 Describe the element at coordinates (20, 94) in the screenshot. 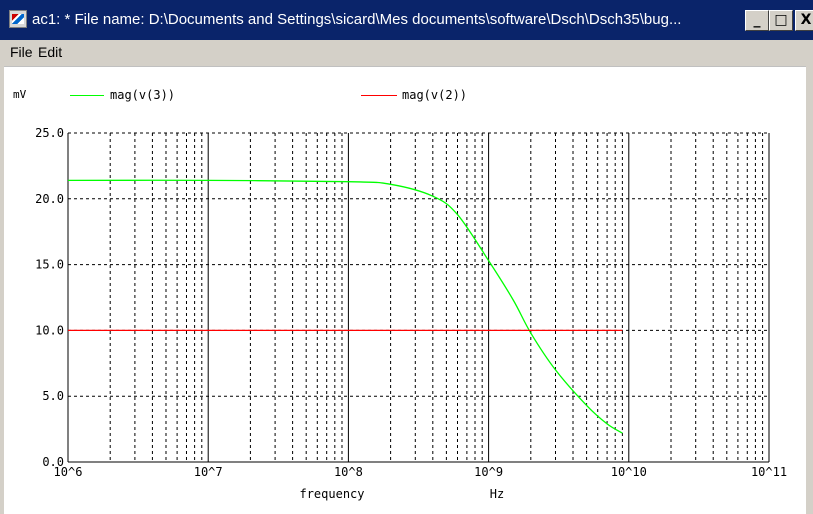

I see `y-unit-label: mV` at that location.